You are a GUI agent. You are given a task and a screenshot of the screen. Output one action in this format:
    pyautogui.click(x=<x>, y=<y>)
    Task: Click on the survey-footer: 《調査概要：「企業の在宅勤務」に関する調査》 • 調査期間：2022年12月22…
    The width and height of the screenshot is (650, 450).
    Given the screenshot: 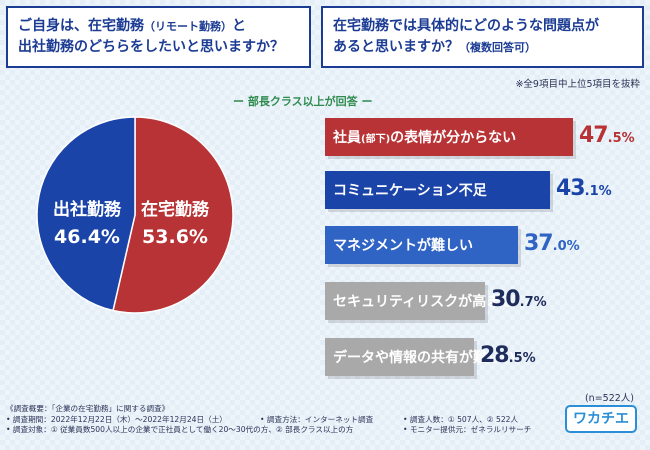 What is the action you would take?
    pyautogui.click(x=286, y=420)
    